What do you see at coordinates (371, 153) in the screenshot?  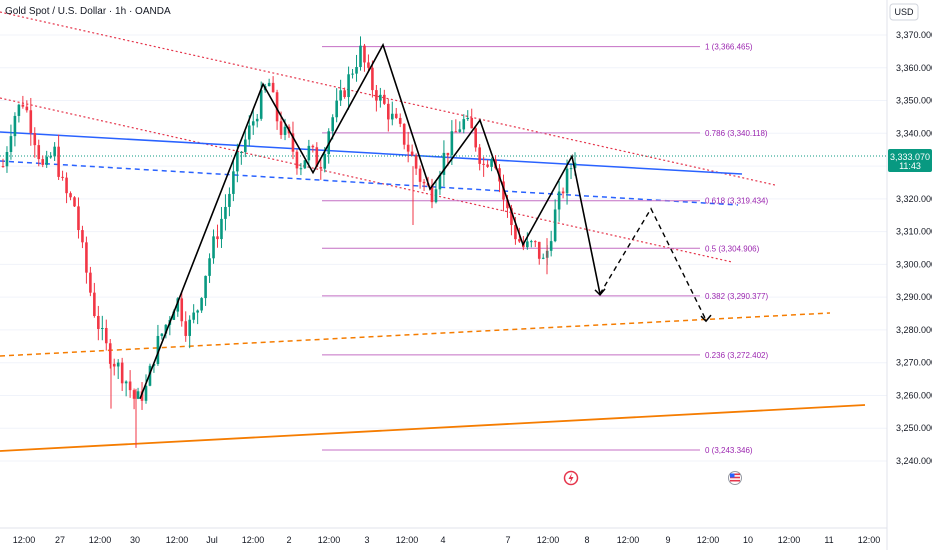 I see `blue-trend-line` at bounding box center [371, 153].